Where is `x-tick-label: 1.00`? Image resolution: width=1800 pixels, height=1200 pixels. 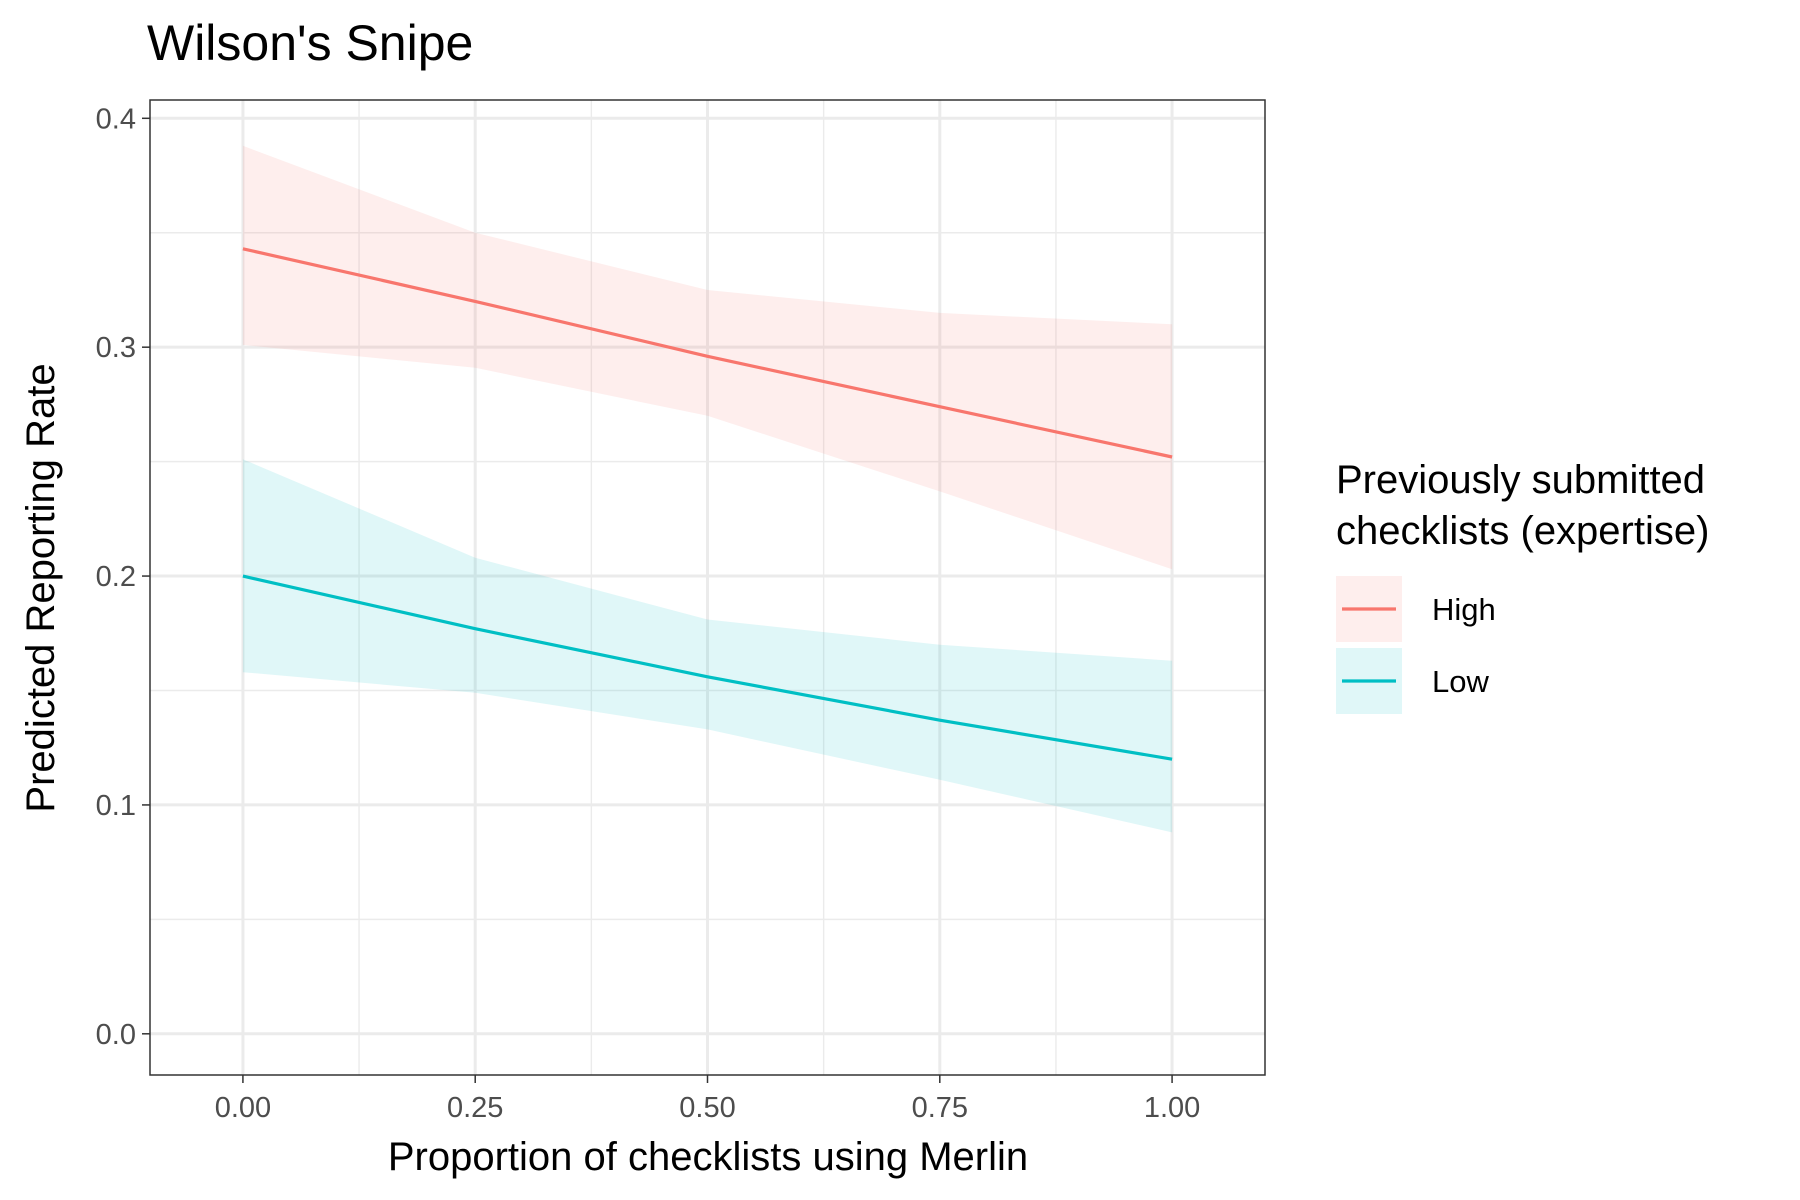 x-tick-label: 1.00 is located at coordinates (1172, 1108).